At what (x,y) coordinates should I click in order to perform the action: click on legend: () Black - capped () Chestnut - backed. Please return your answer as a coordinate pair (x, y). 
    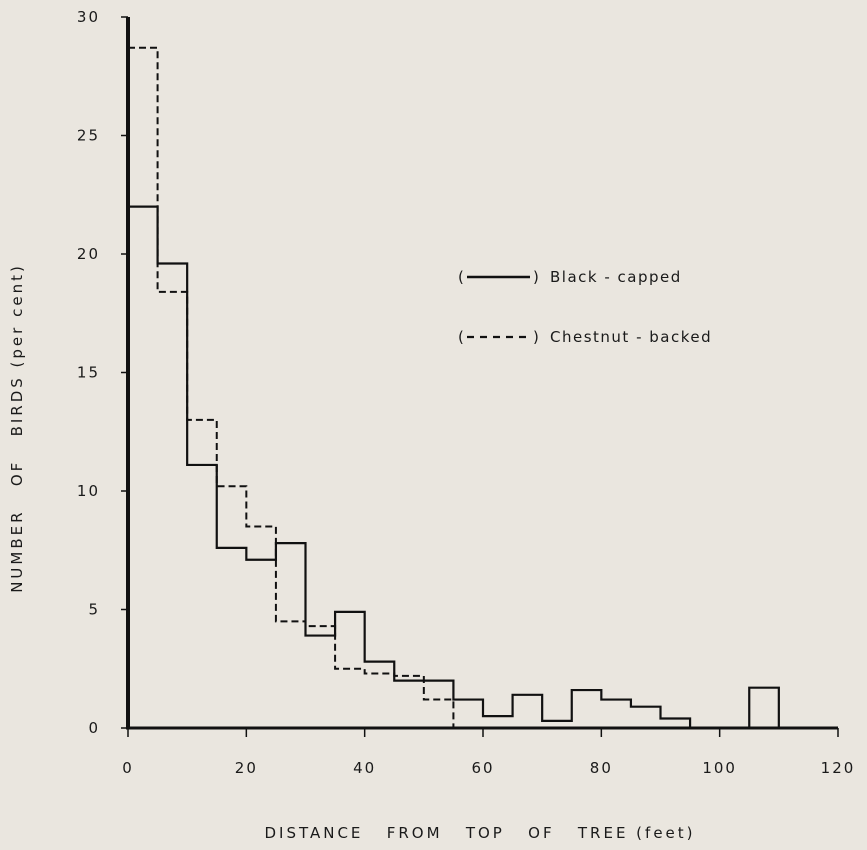
    Looking at the image, I should click on (585, 307).